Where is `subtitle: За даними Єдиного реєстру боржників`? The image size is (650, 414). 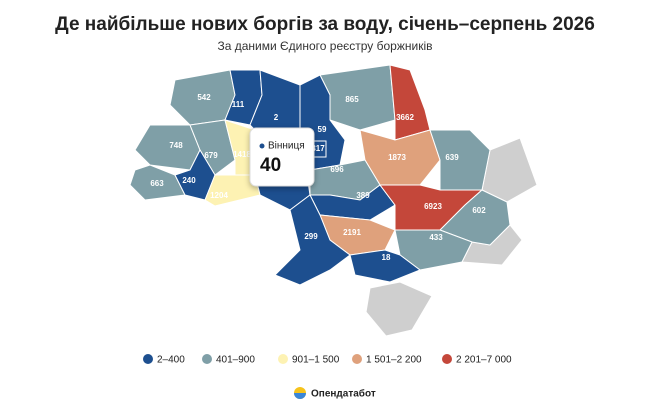 subtitle: За даними Єдиного реєстру боржників is located at coordinates (324, 46).